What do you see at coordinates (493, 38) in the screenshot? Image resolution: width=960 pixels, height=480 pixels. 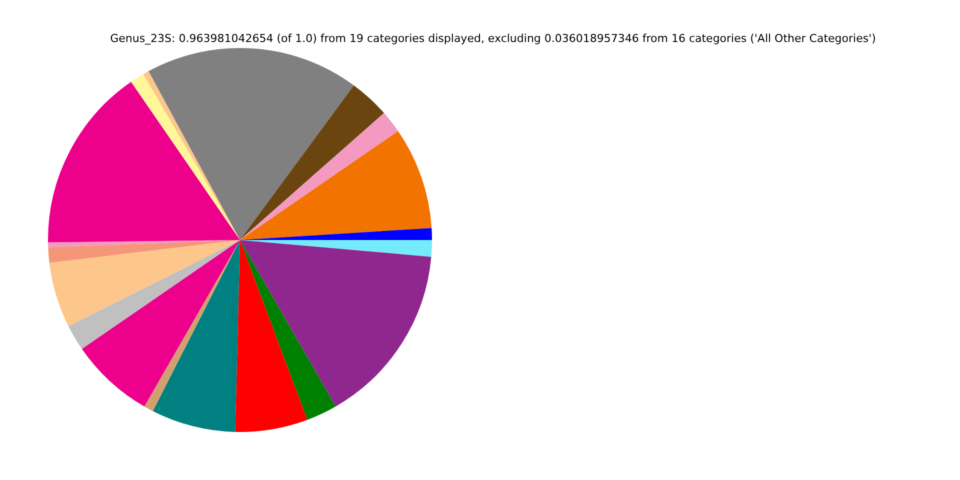 I see `text: Genus_23S: 0.963981042654 (of 1.0) from 19 categories displayed, excluding 0.036018957346 from 16 categories ('All Other Categories')` at bounding box center [493, 38].